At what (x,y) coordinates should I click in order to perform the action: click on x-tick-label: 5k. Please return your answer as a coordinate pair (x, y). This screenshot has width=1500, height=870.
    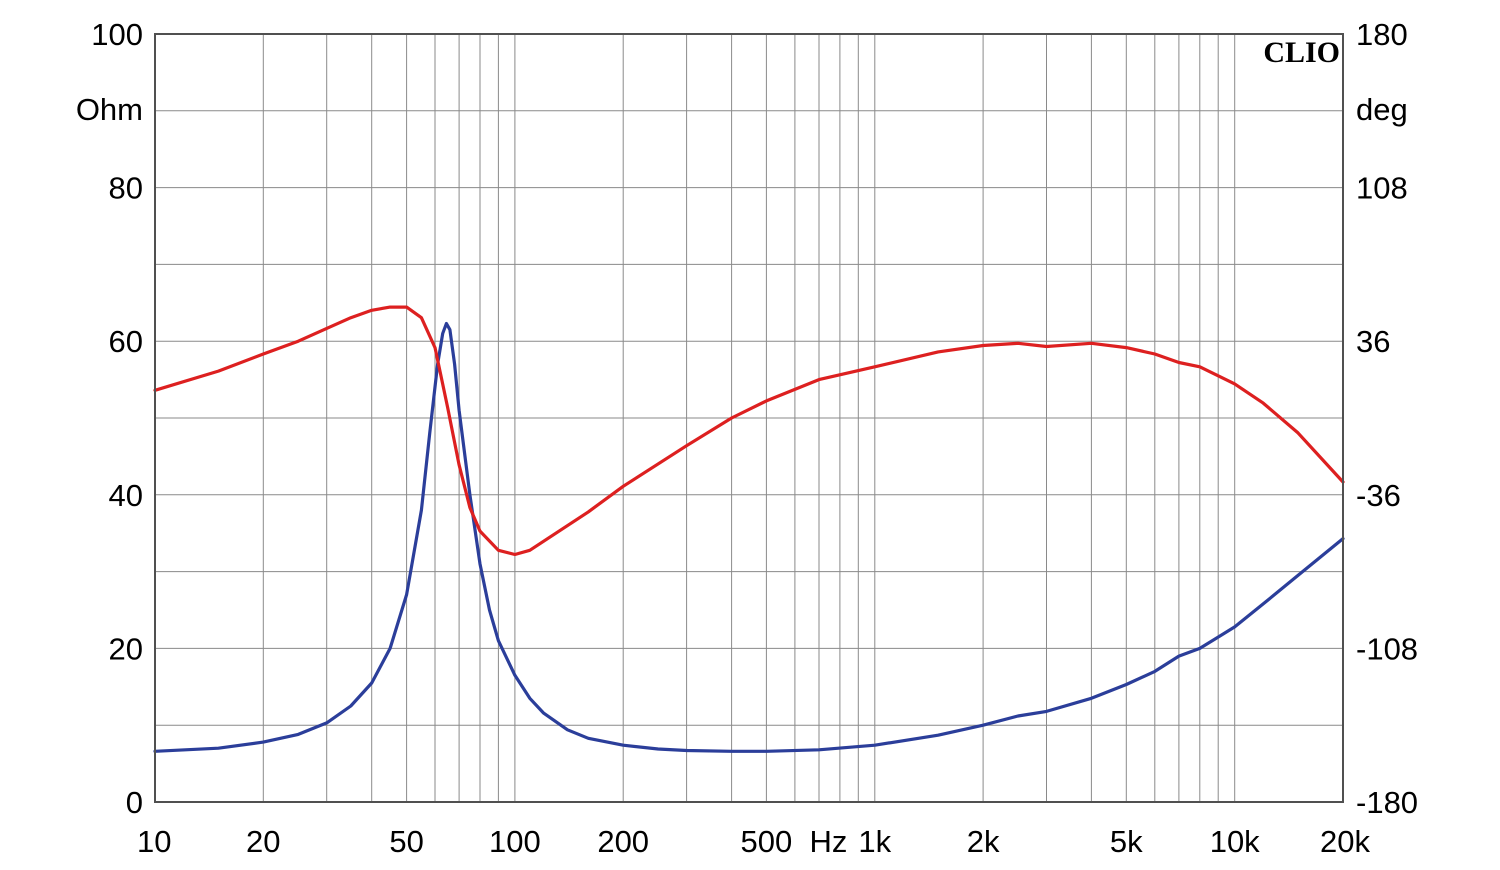
    Looking at the image, I should click on (1126, 841).